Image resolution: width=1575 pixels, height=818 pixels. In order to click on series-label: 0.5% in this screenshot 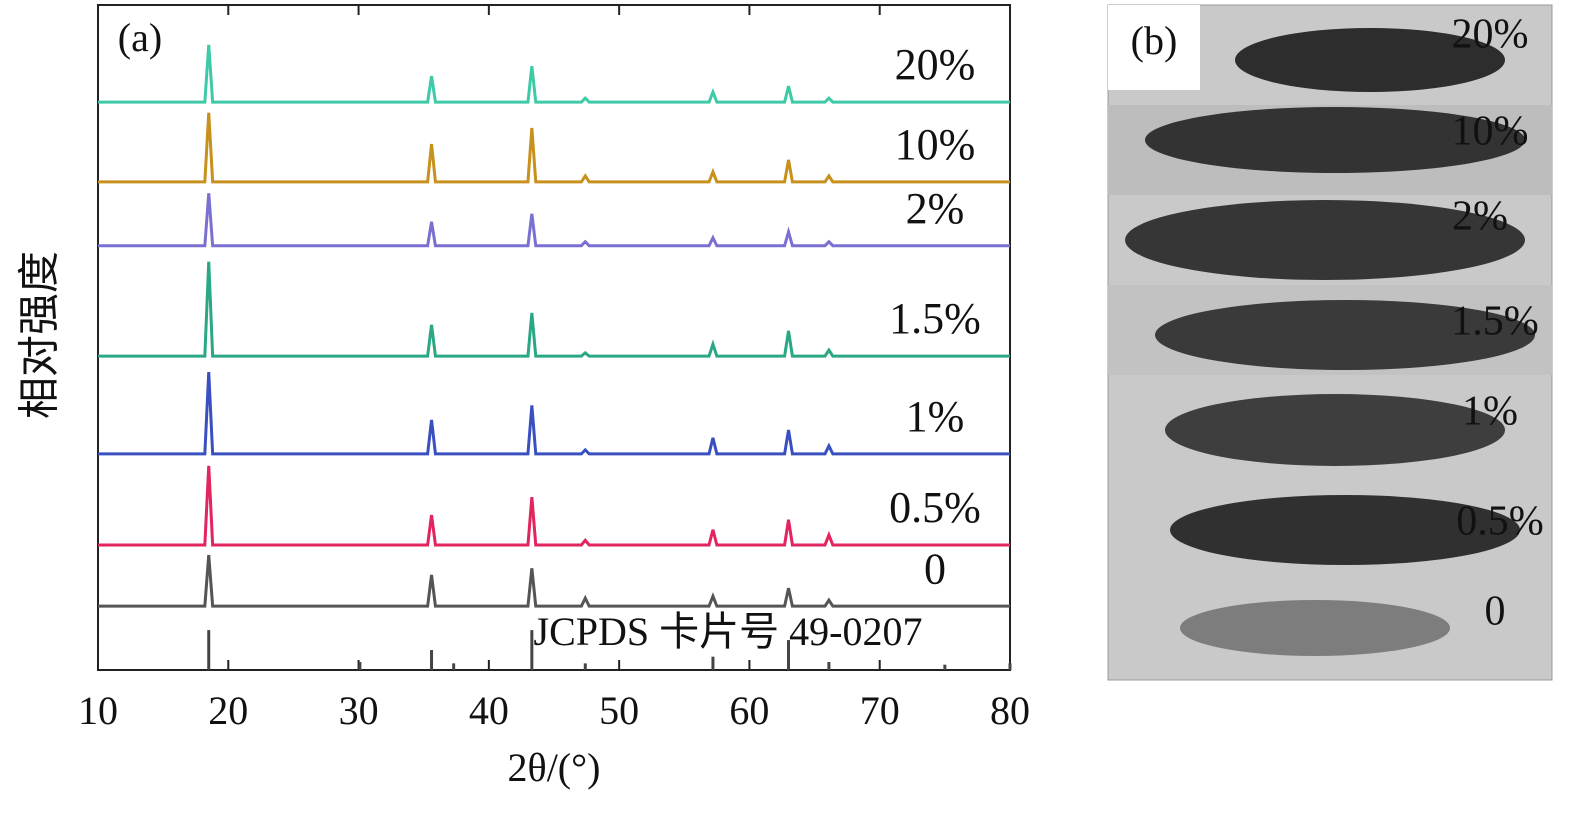, I will do `click(935, 507)`.